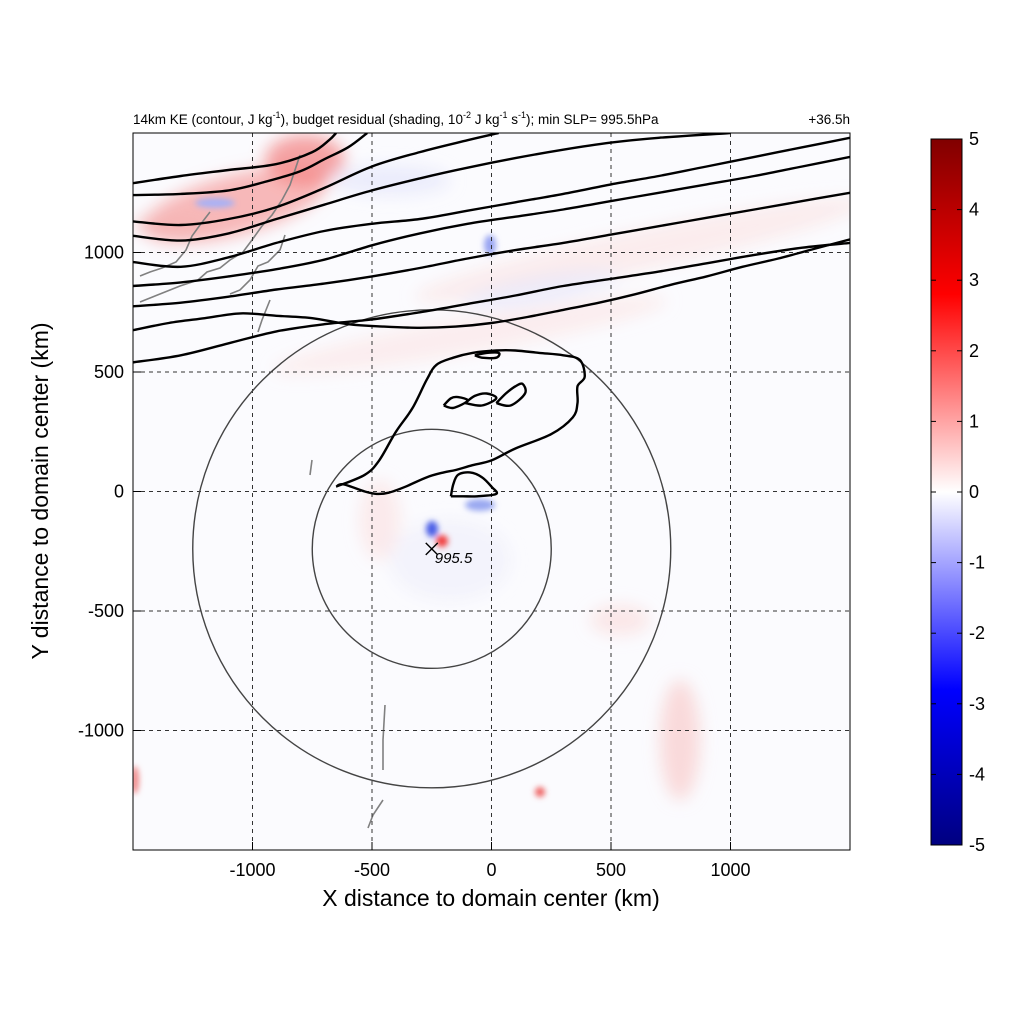 Image resolution: width=1024 pixels, height=1024 pixels. I want to click on x-tick-label: -1000, so click(252, 870).